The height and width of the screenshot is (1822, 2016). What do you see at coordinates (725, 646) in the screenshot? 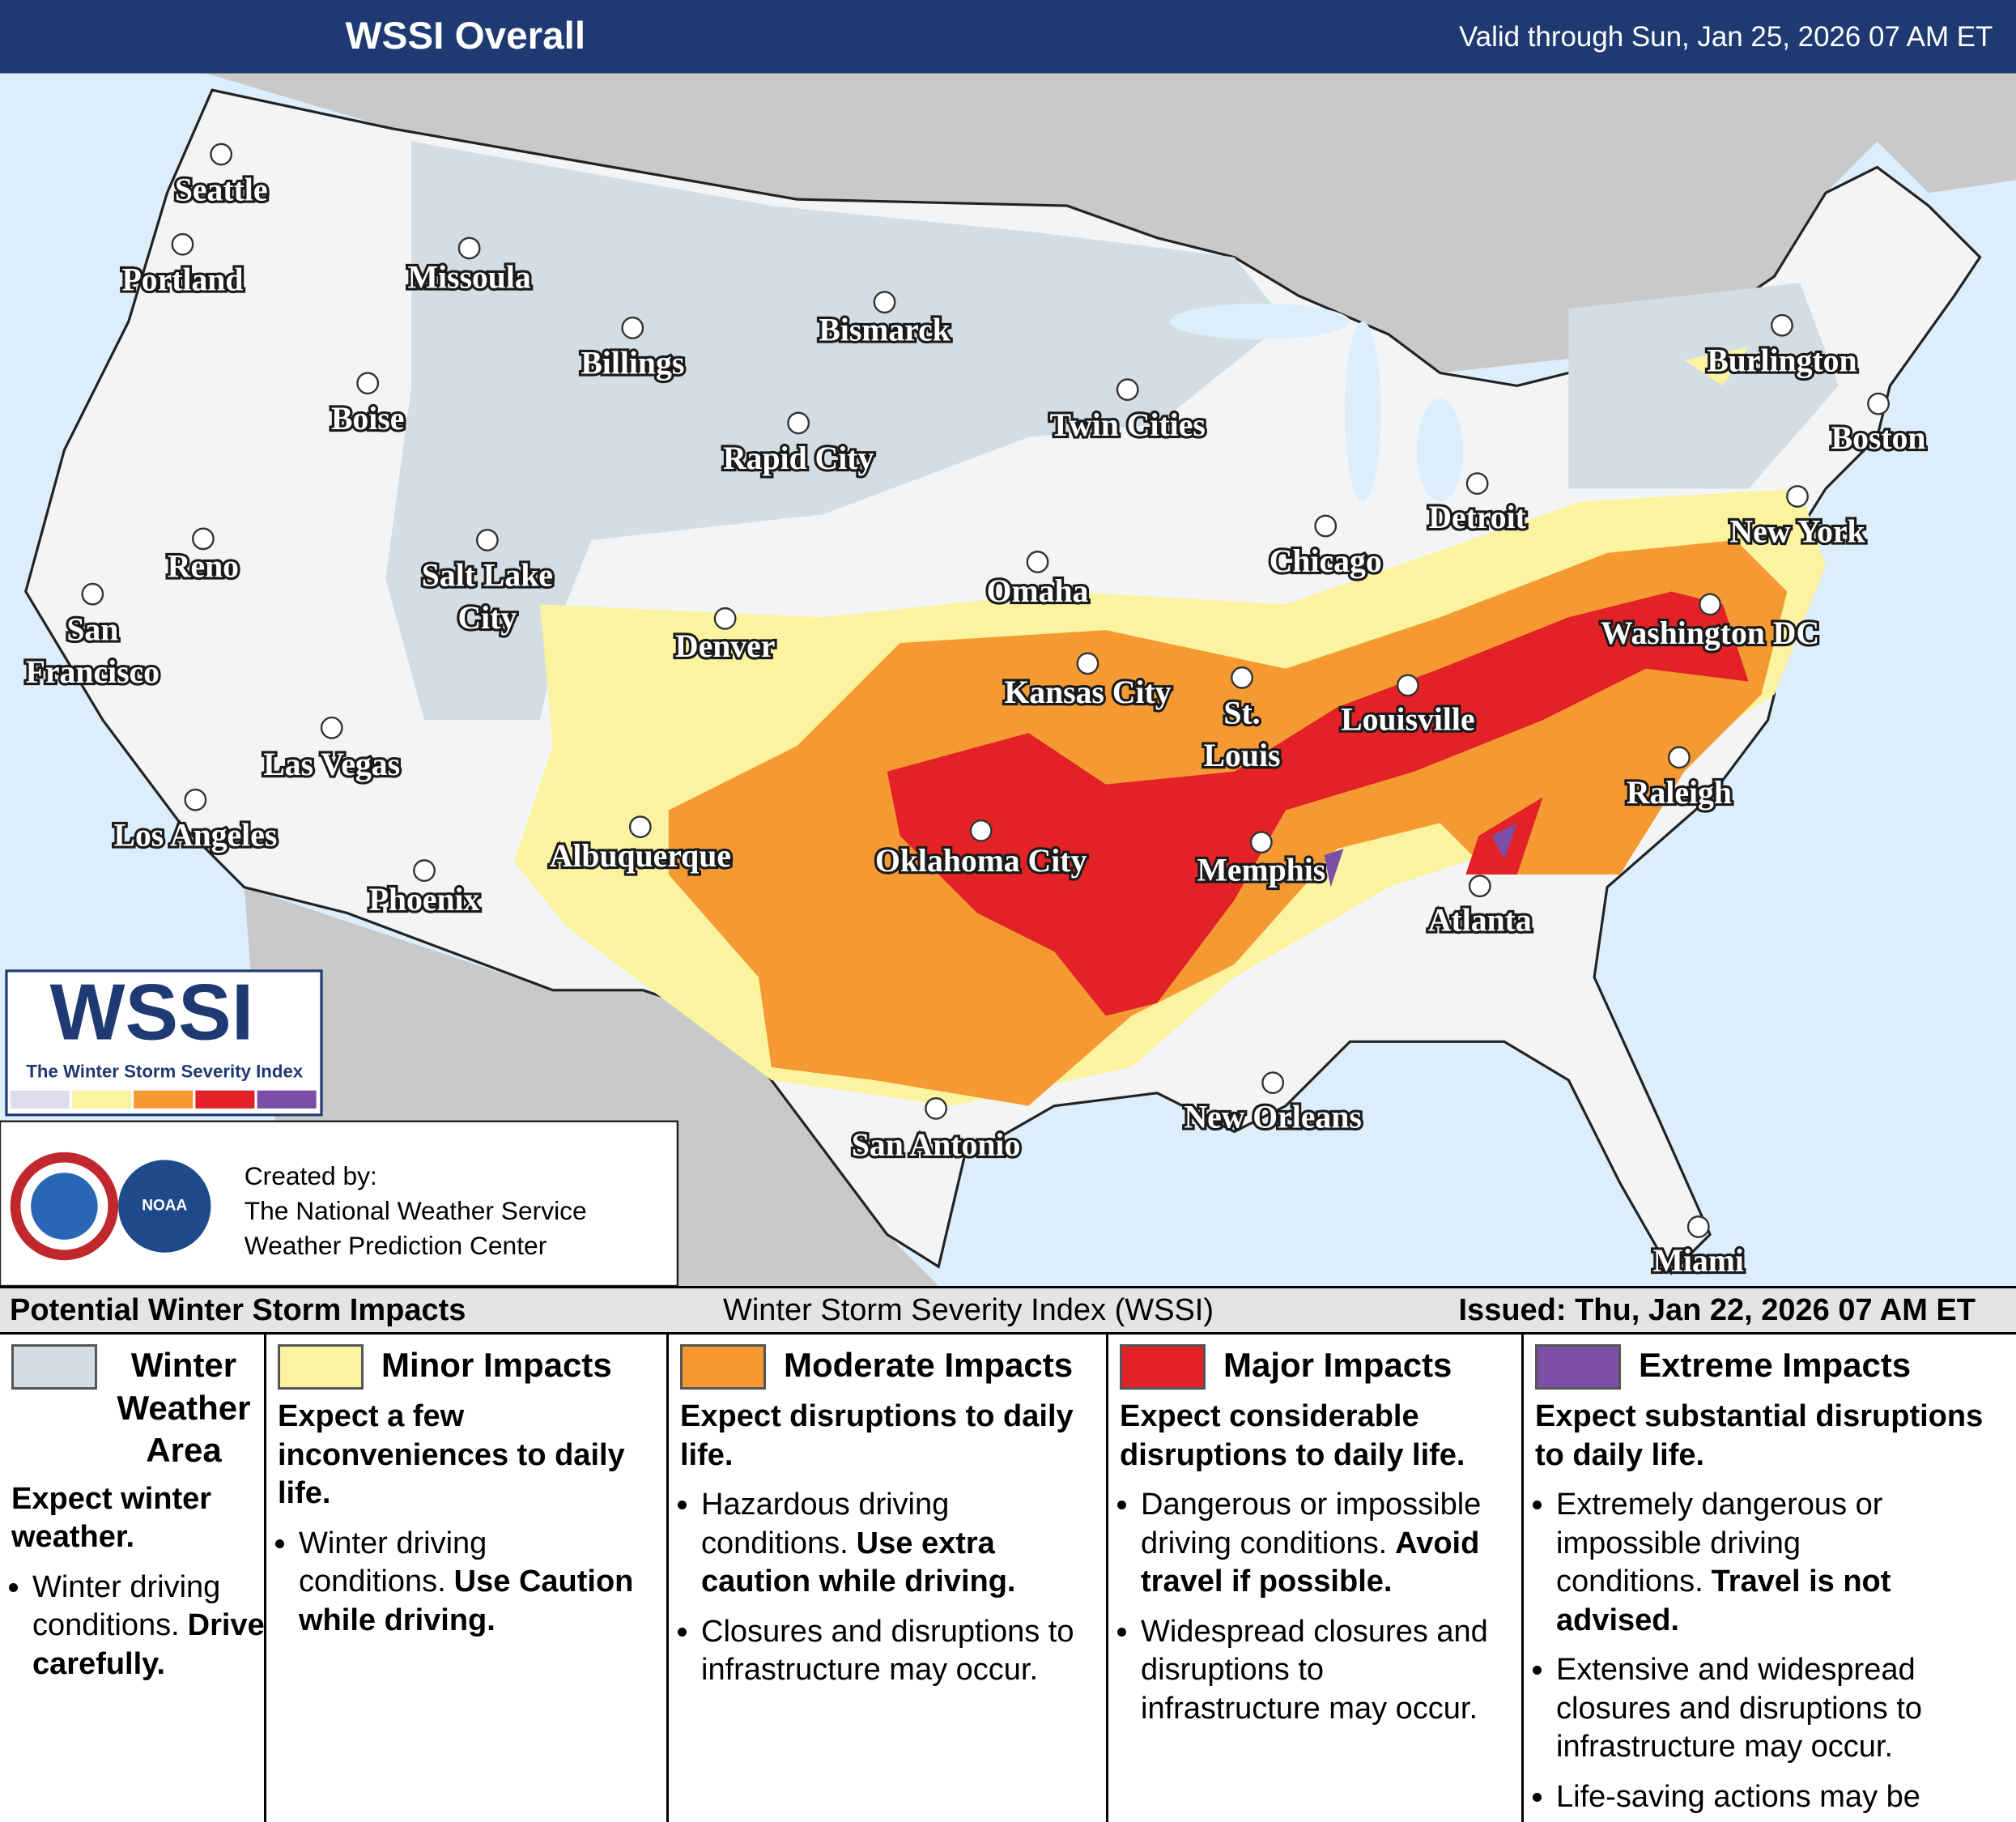
I see `city-label: Denver` at bounding box center [725, 646].